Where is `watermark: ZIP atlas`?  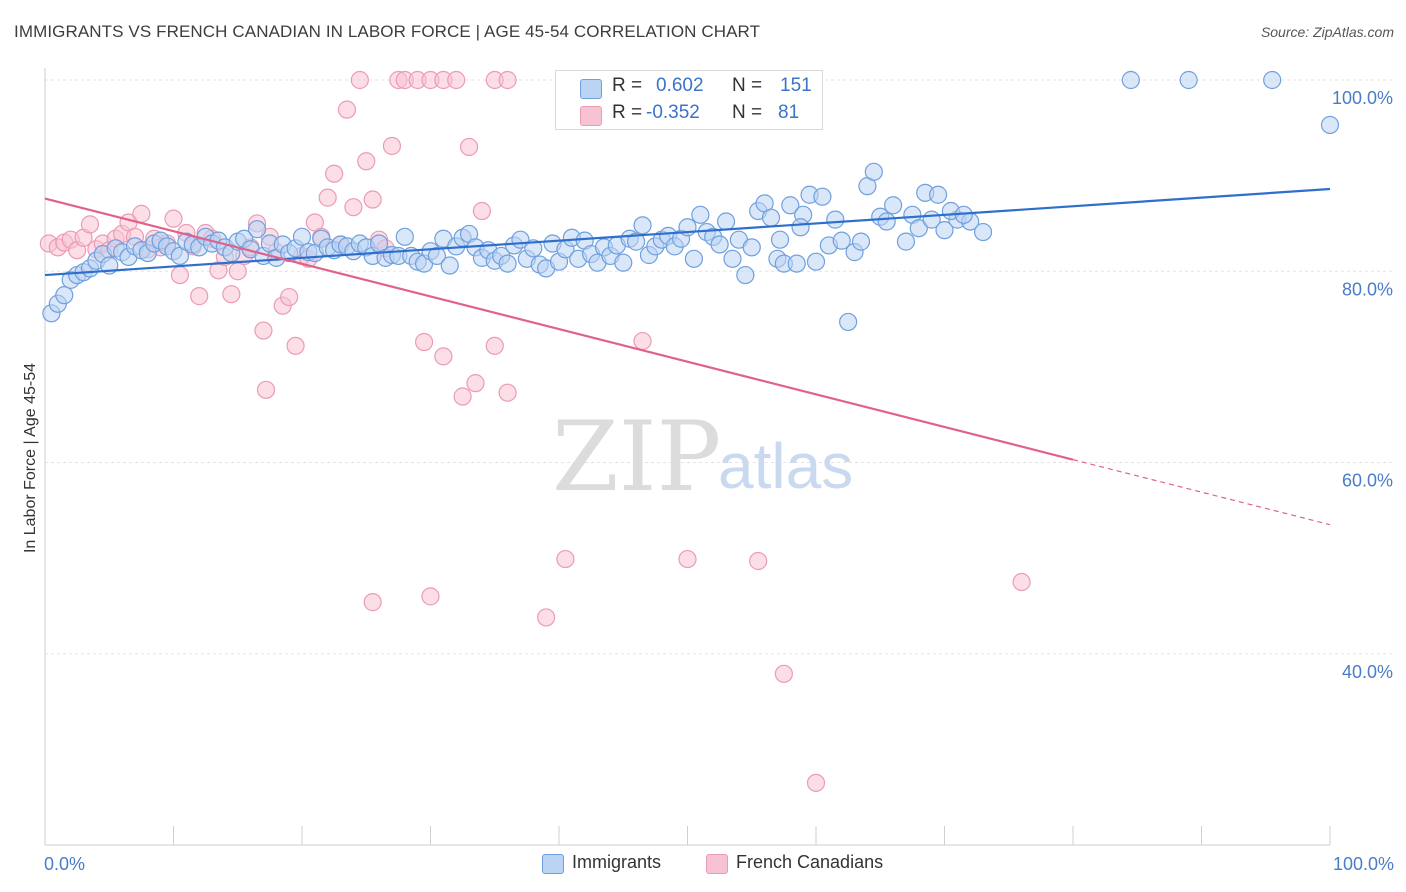
watermark: ZIP atlas is located at coordinates (702, 457).